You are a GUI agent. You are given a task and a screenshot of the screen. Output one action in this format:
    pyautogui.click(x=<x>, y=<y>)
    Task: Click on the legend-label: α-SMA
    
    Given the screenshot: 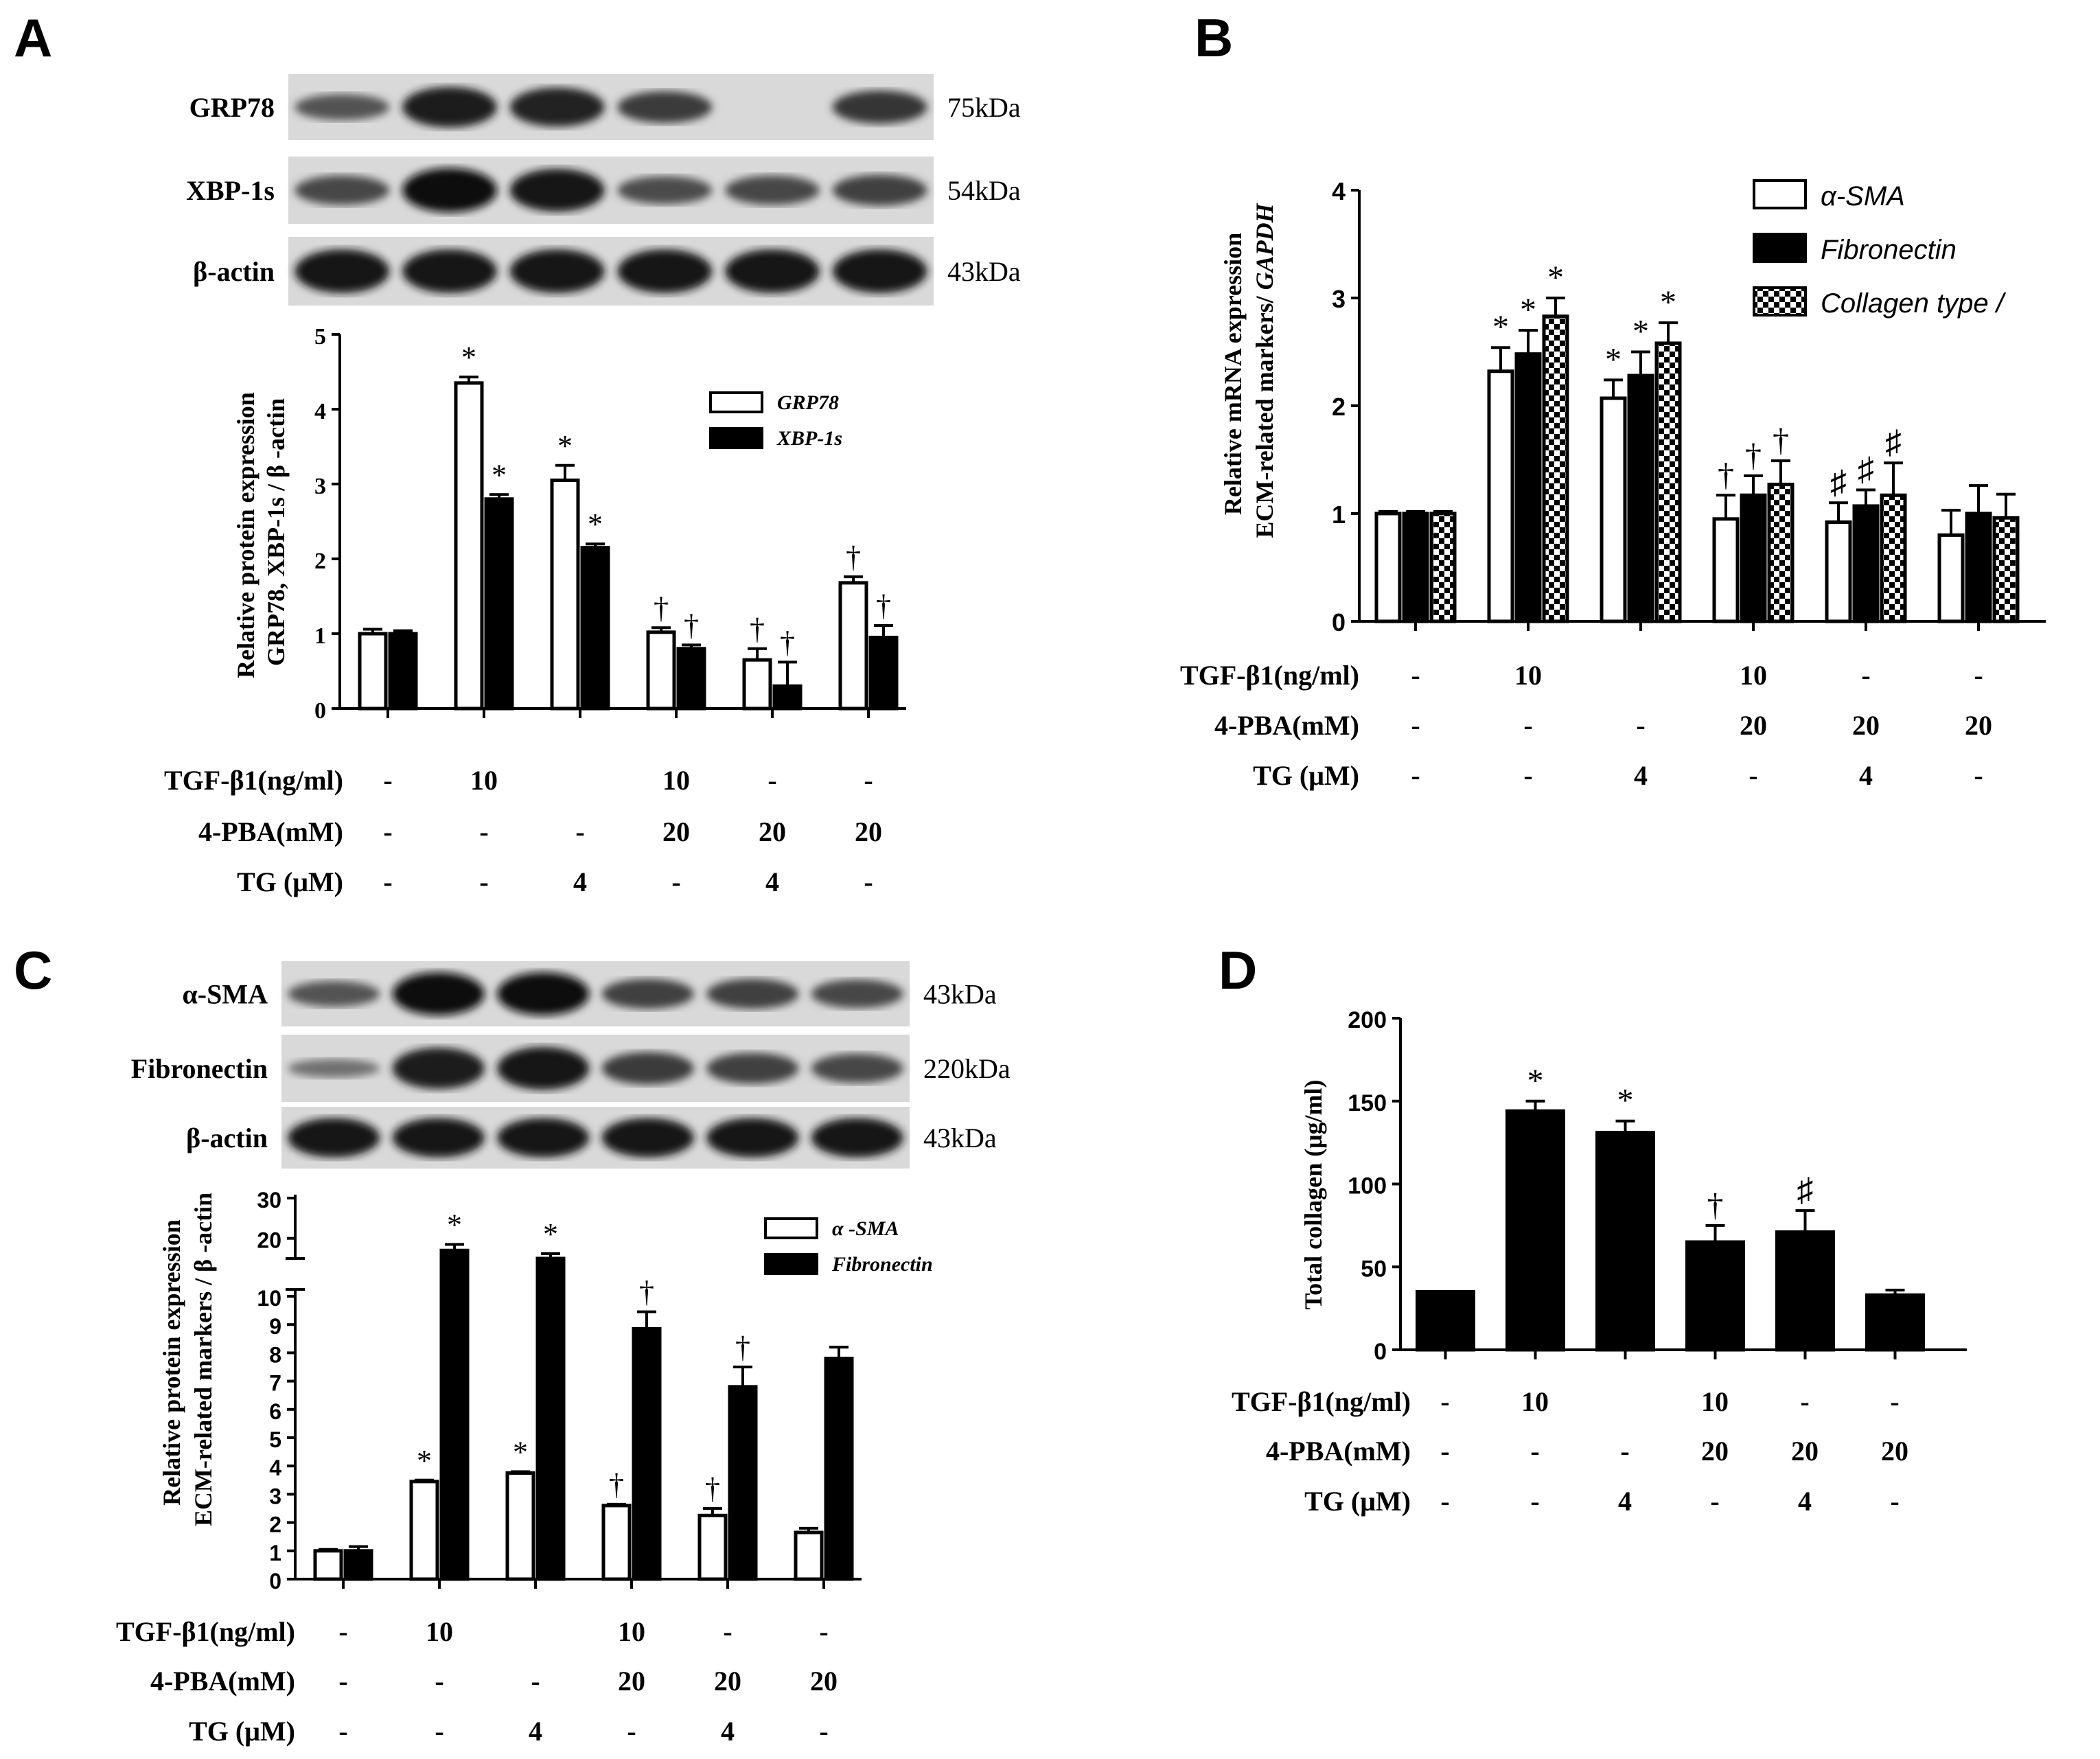 What is the action you would take?
    pyautogui.click(x=1863, y=196)
    